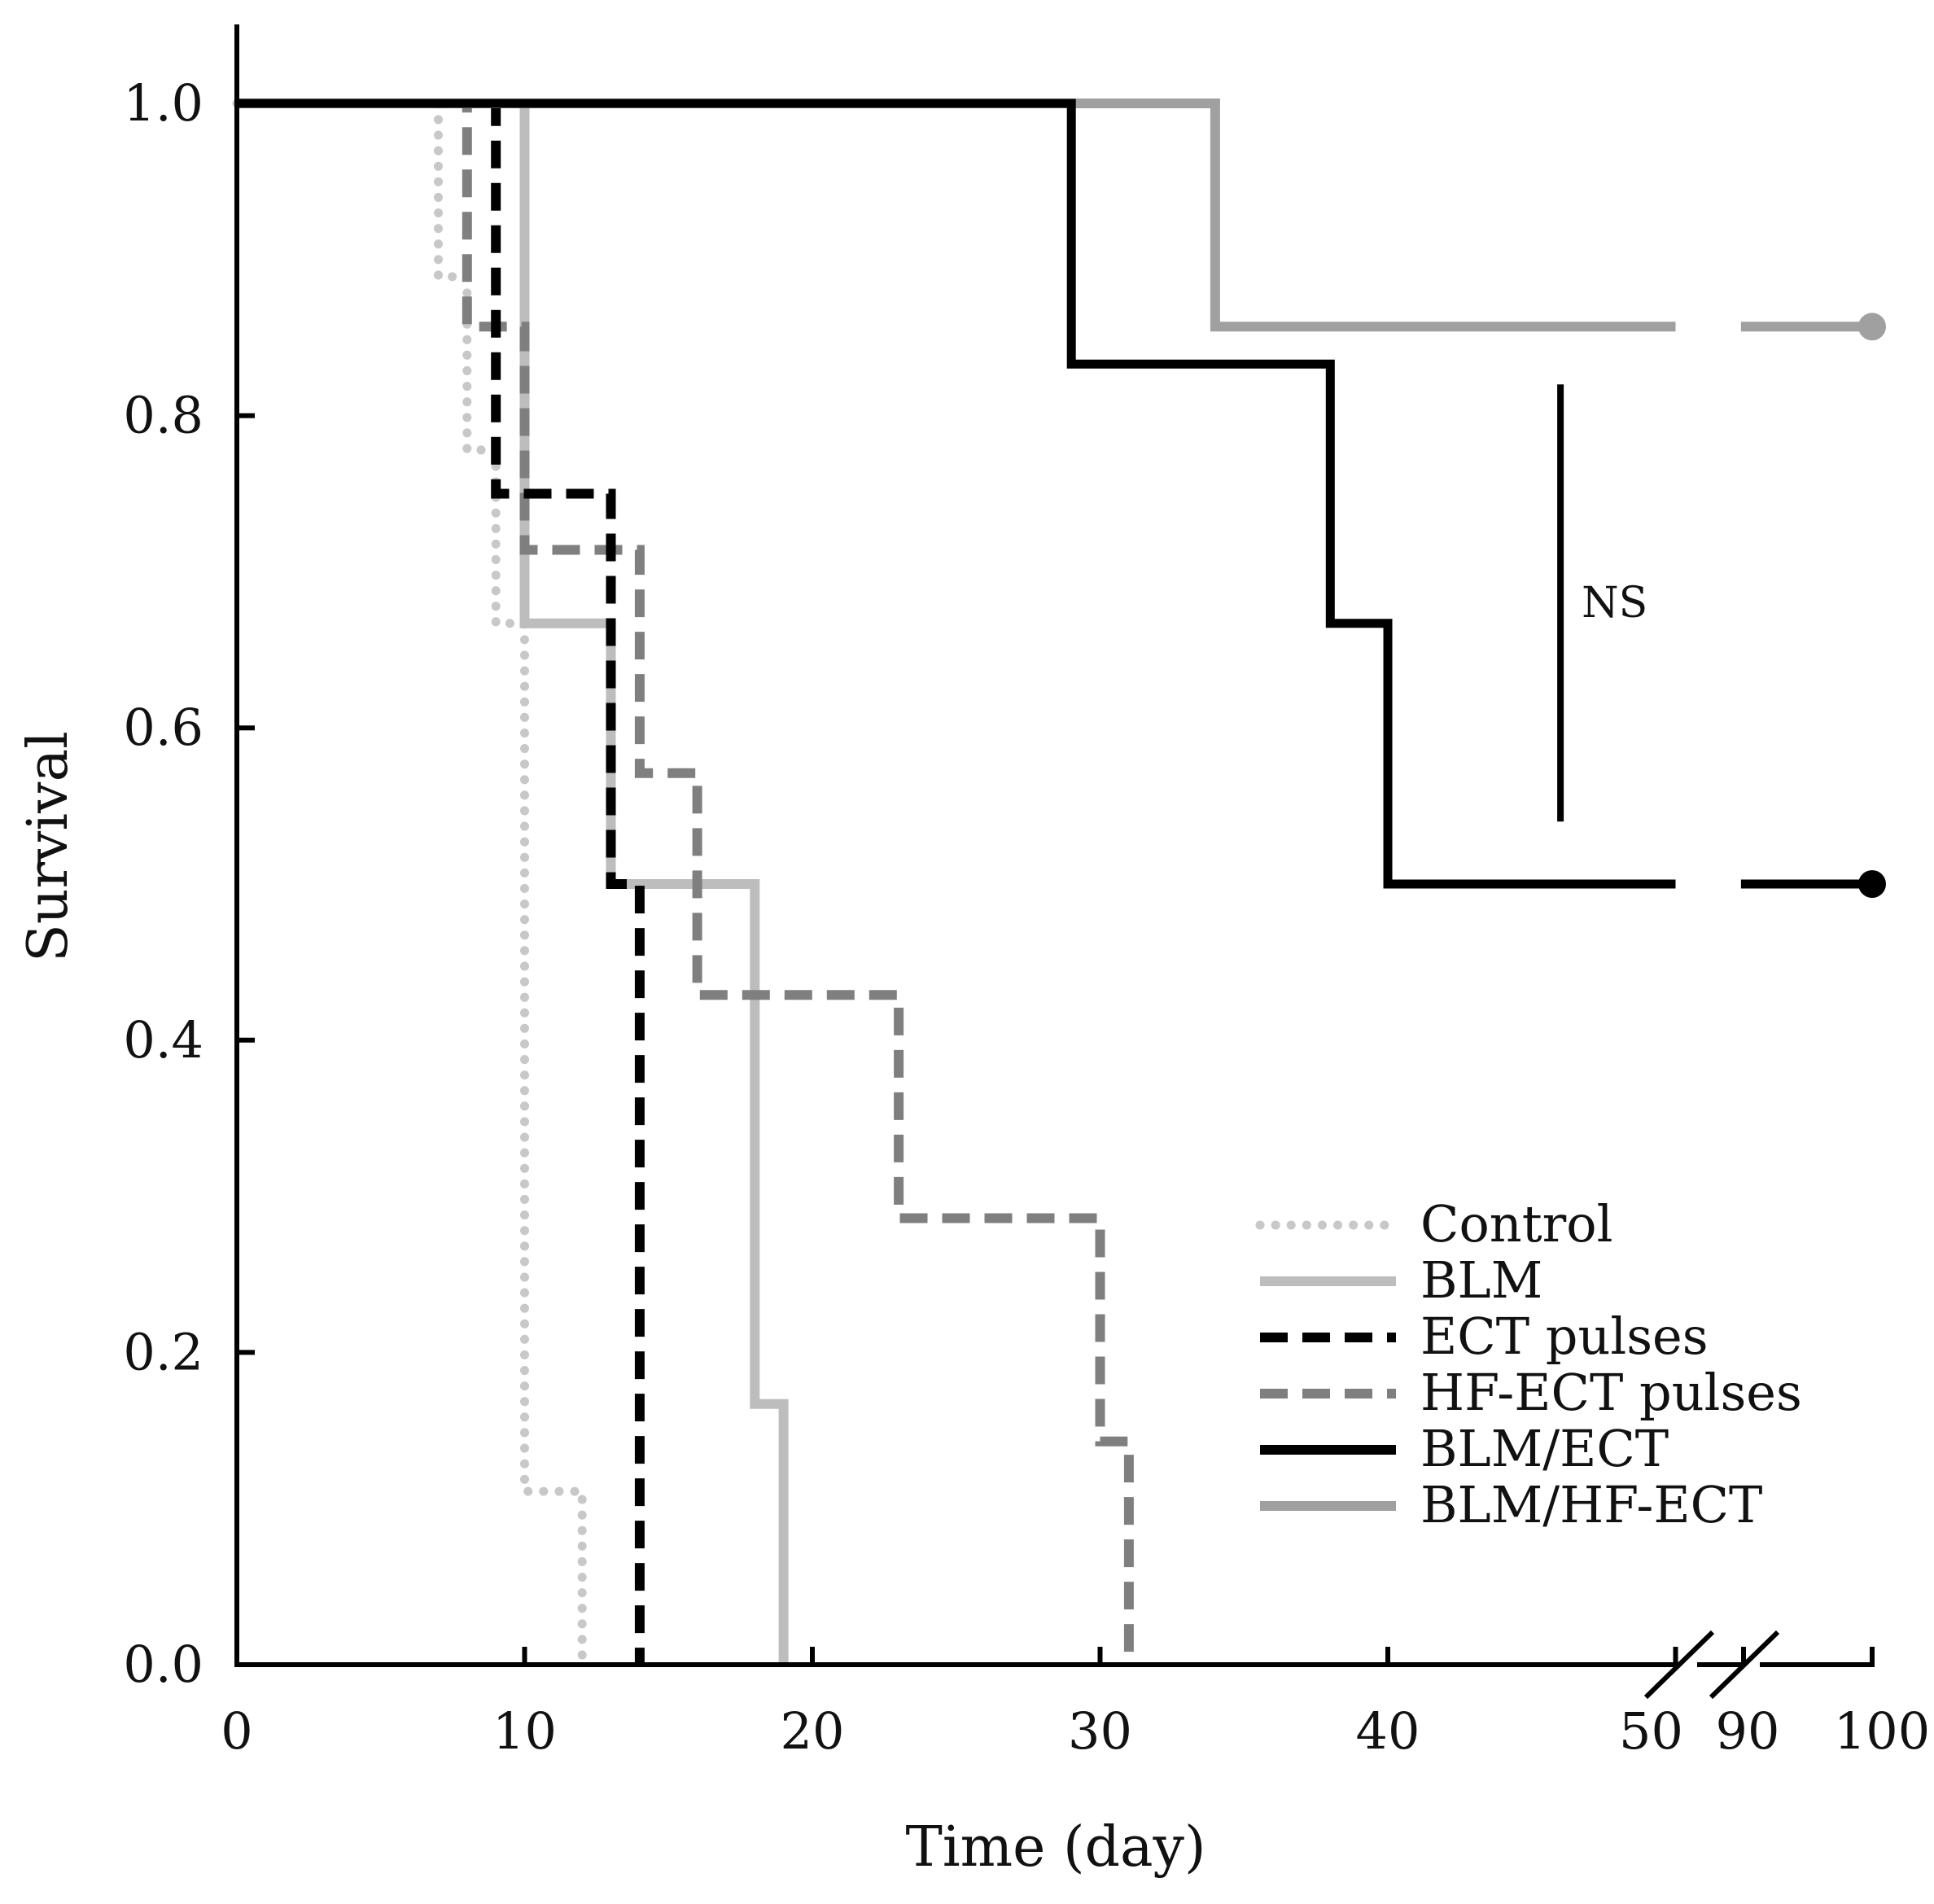 The width and height of the screenshot is (1934, 1904). Describe the element at coordinates (237, 1731) in the screenshot. I see `x-tick-label: 0` at that location.